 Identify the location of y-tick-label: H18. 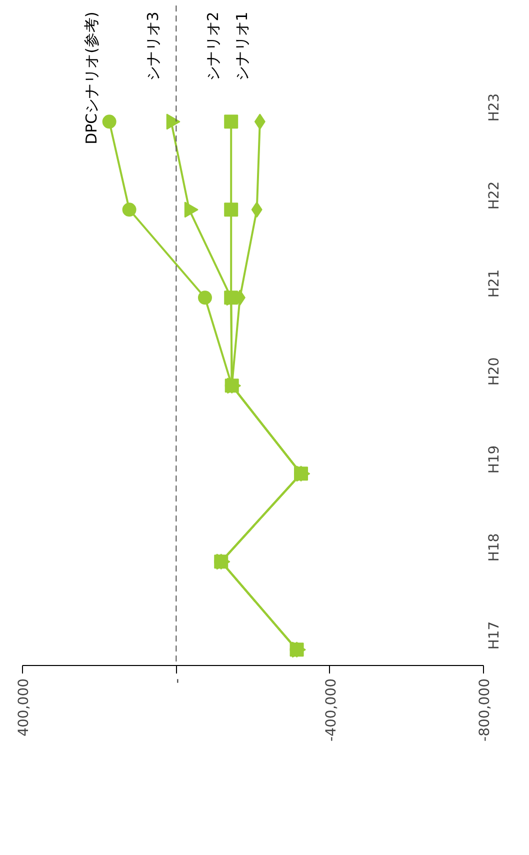
(494, 547).